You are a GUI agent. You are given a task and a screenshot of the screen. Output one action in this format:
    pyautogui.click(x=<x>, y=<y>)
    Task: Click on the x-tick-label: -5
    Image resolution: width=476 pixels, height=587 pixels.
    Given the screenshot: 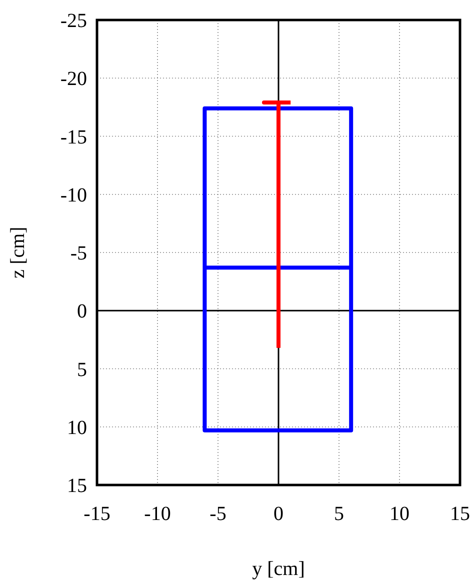 What is the action you would take?
    pyautogui.click(x=218, y=514)
    